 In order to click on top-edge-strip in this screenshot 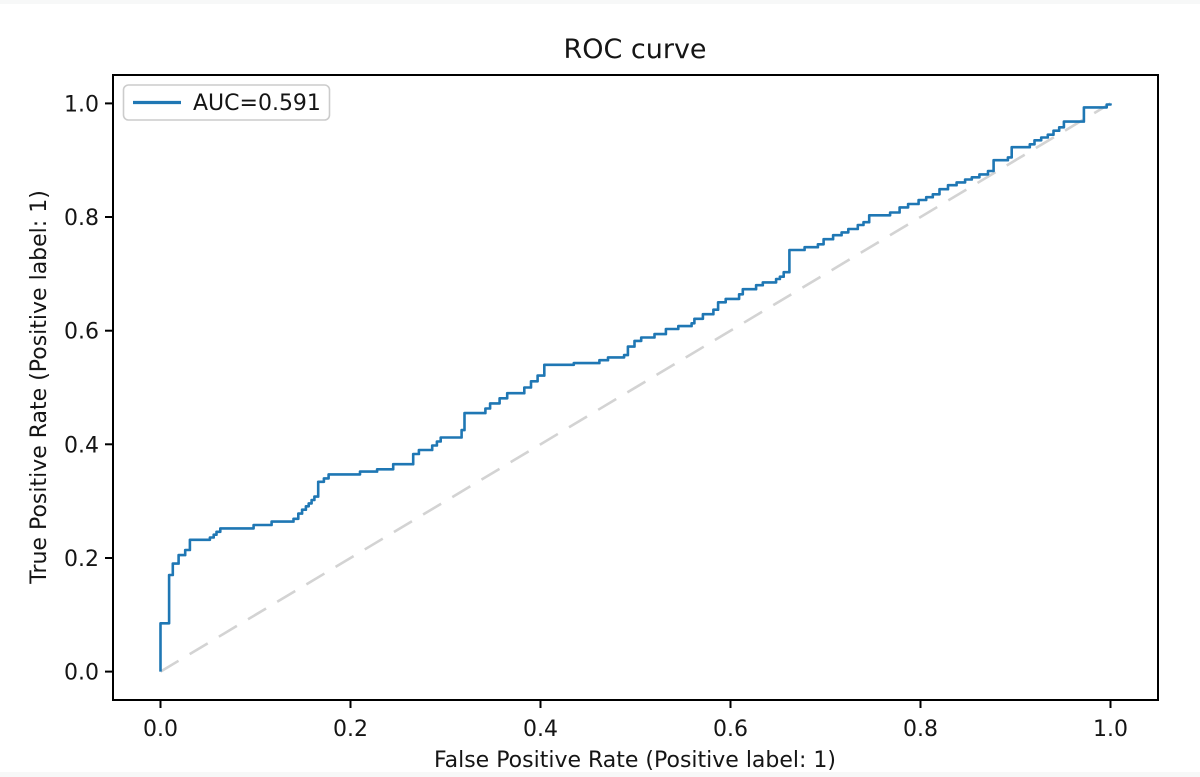, I will do `click(600, 2)`.